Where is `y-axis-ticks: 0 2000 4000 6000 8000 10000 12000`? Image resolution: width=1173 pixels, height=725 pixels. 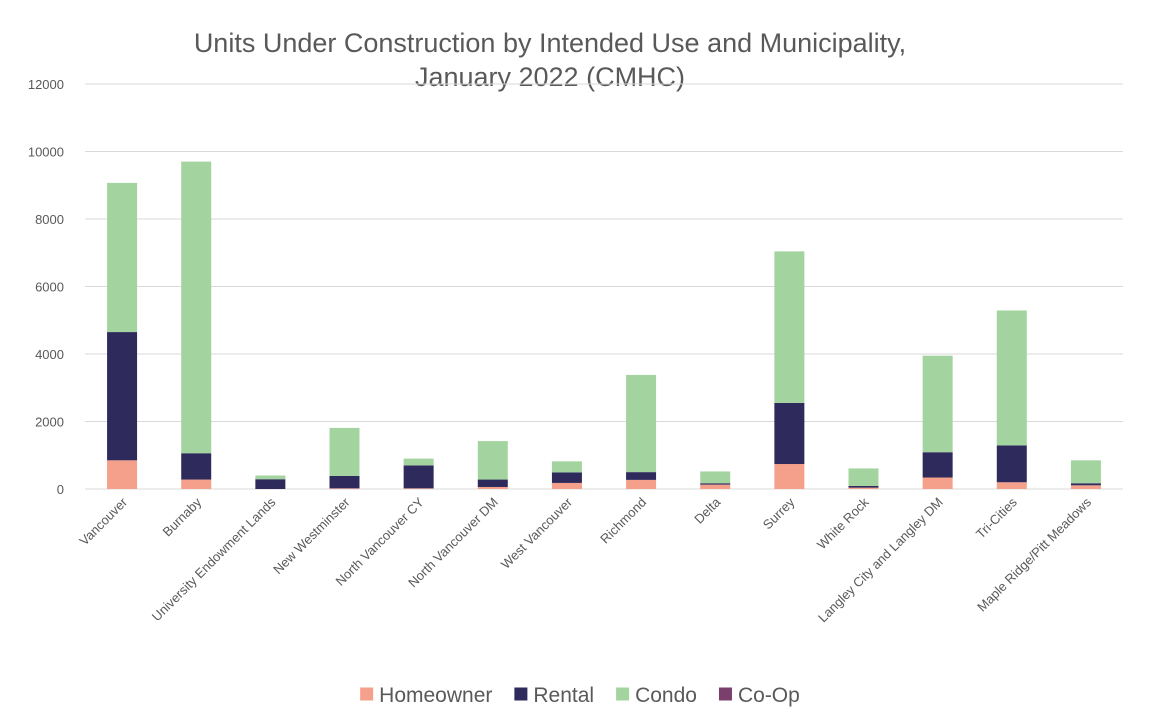 y-axis-ticks: 0 2000 4000 6000 8000 10000 12000 is located at coordinates (46, 287).